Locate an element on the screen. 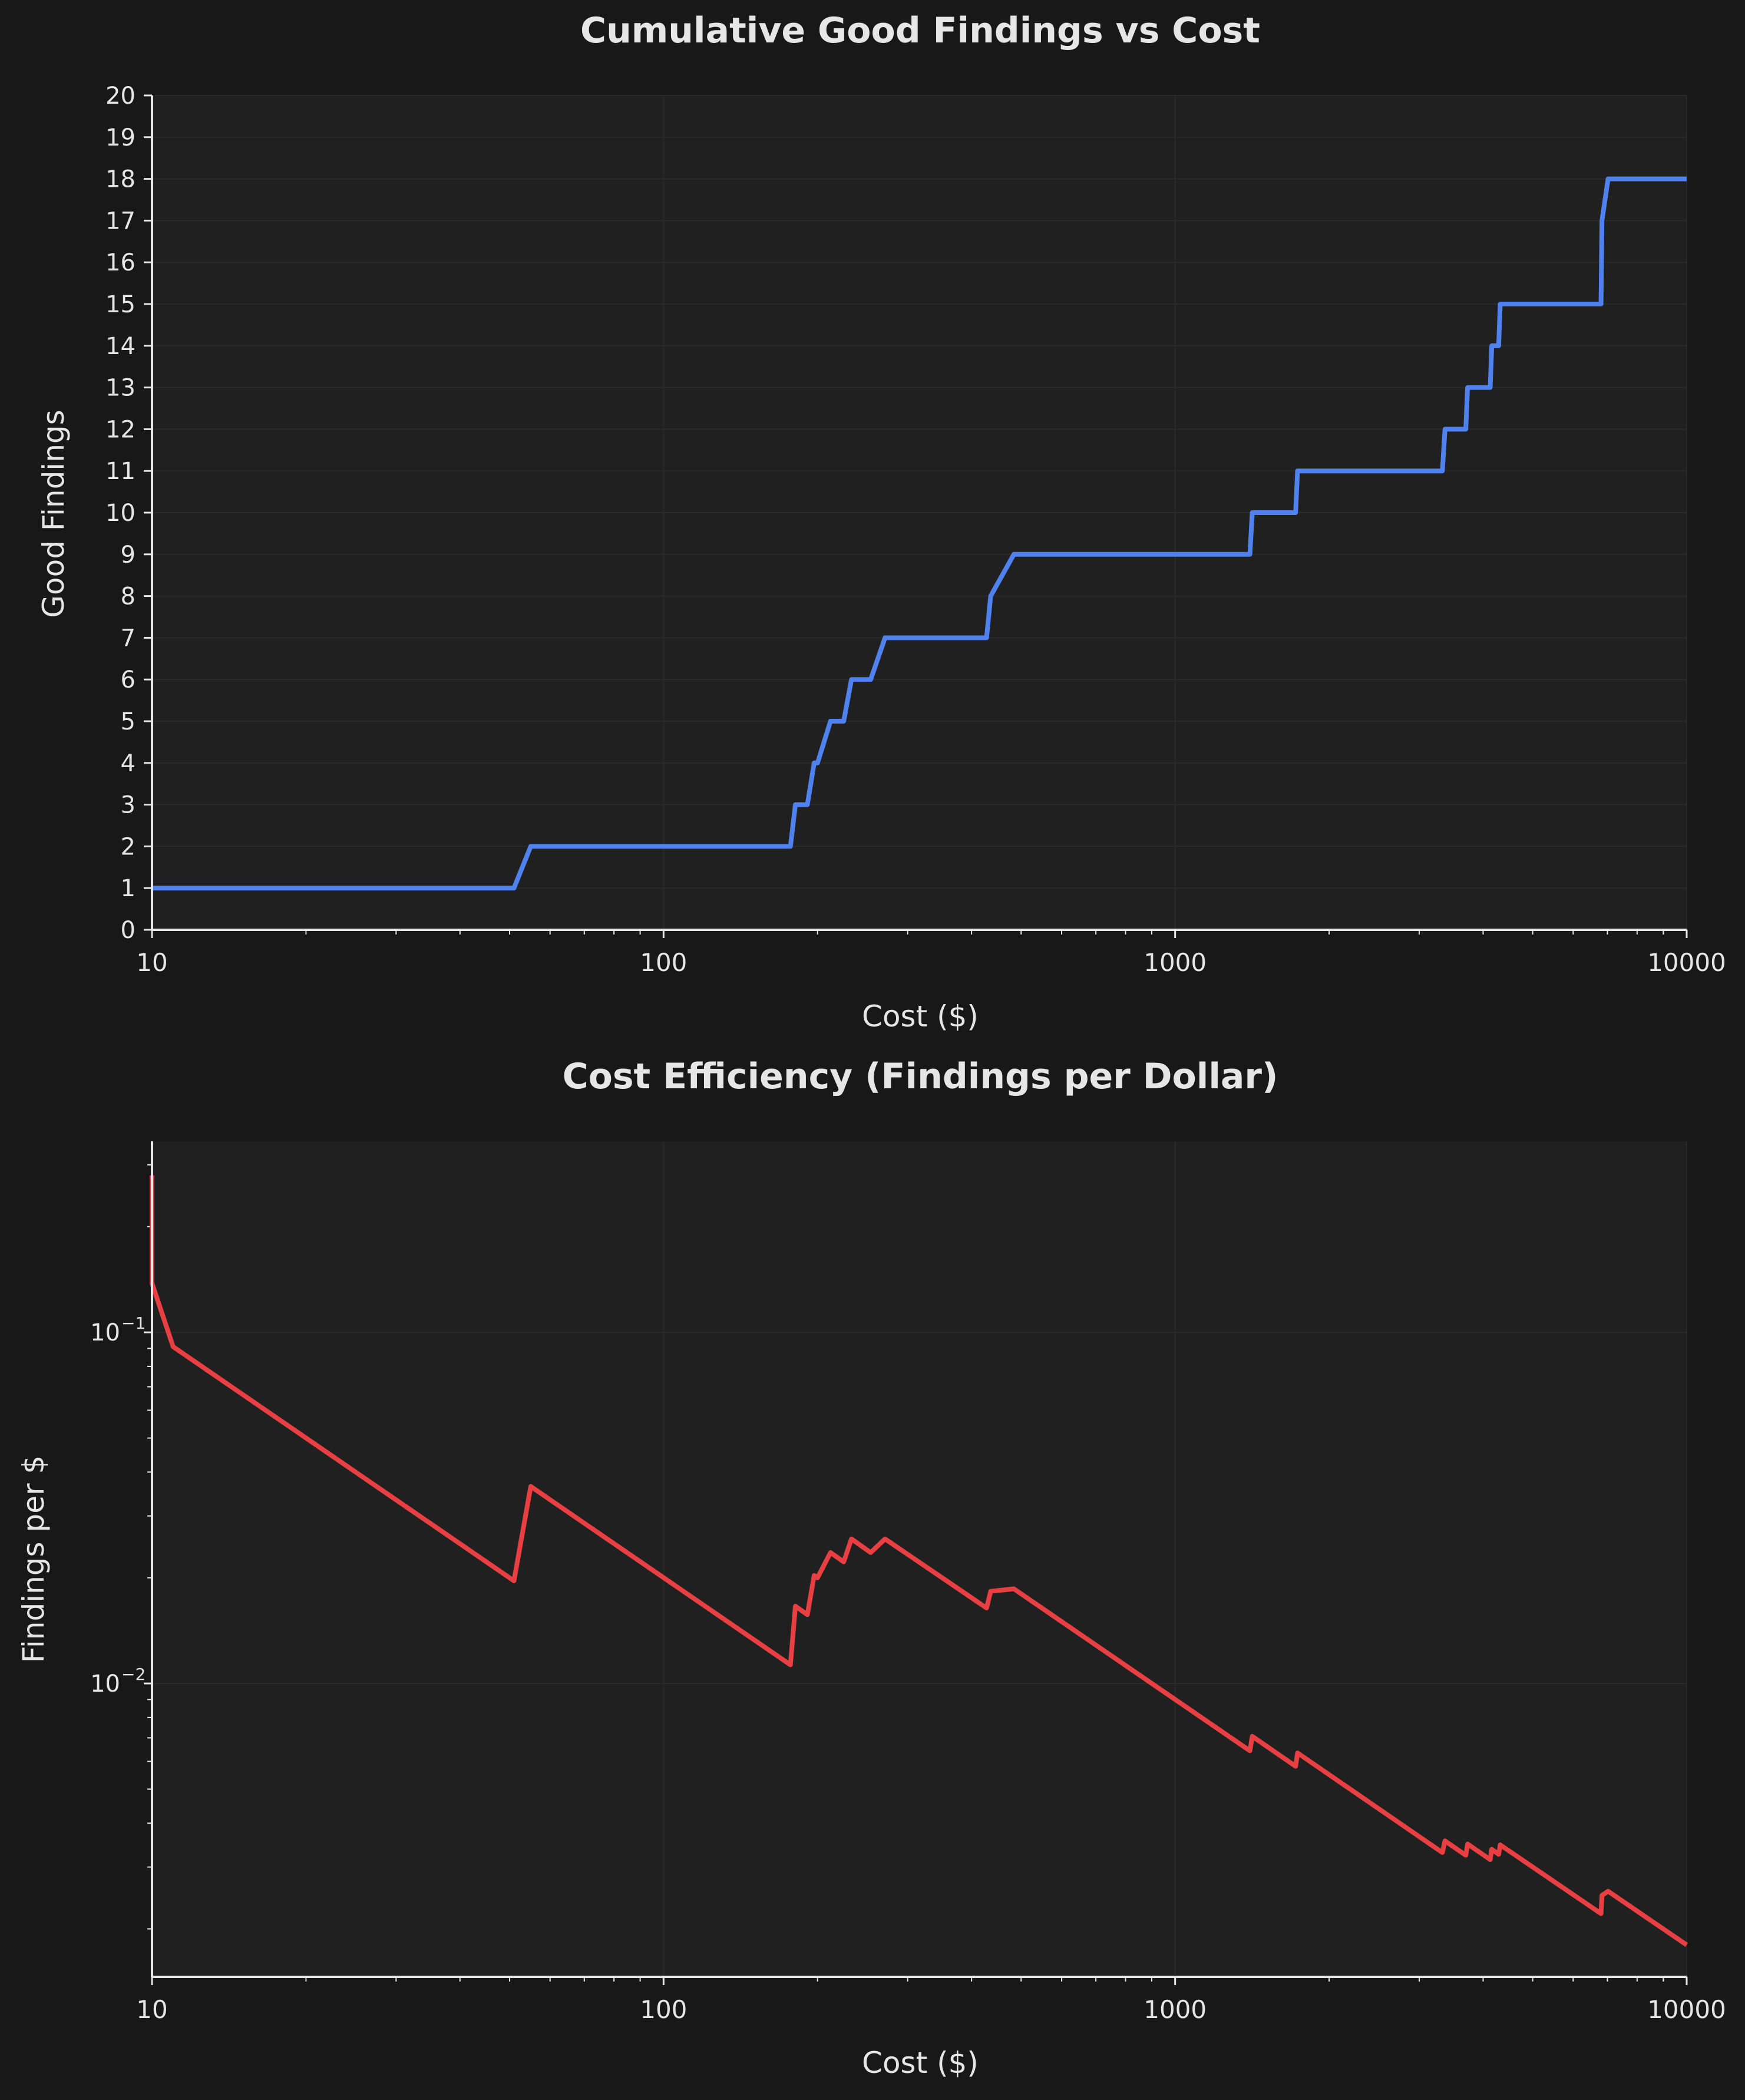 The image size is (1745, 2100). y-tick-label: 0 is located at coordinates (128, 930).